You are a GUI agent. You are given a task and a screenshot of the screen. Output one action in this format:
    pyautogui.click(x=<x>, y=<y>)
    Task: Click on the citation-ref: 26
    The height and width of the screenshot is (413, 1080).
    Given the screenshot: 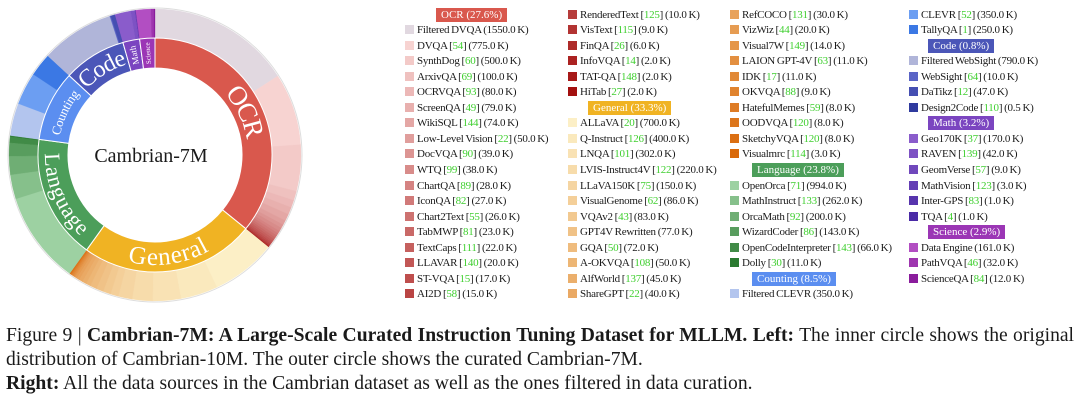 What is the action you would take?
    pyautogui.click(x=619, y=45)
    